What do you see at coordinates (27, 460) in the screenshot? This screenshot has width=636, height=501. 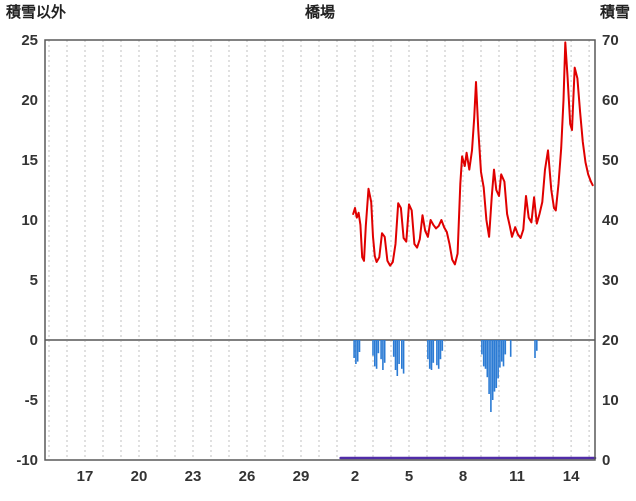 I see `left-tick-label: -10` at bounding box center [27, 460].